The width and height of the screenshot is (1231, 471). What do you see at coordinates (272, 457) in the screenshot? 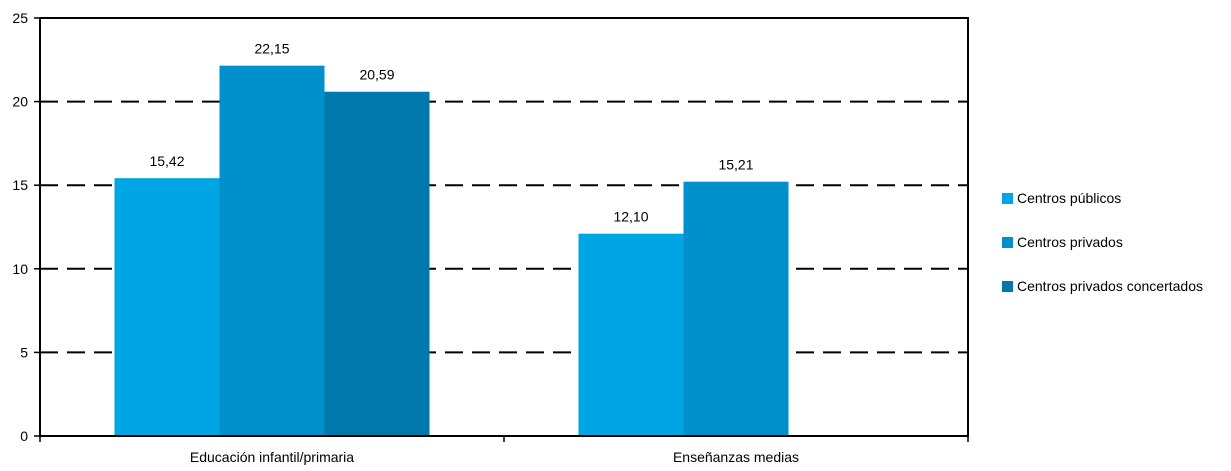
I see `x-tick-label: Educación infantil/primaria` at bounding box center [272, 457].